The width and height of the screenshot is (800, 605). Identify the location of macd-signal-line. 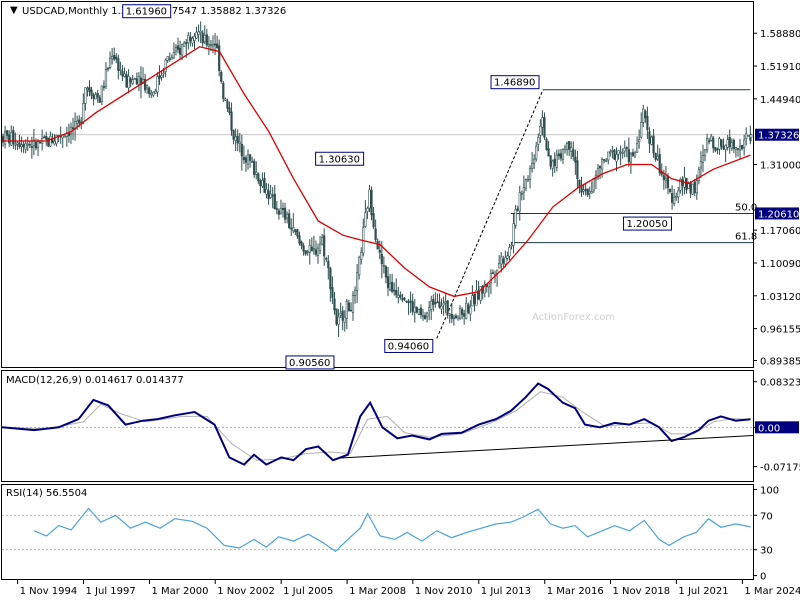
(376, 426).